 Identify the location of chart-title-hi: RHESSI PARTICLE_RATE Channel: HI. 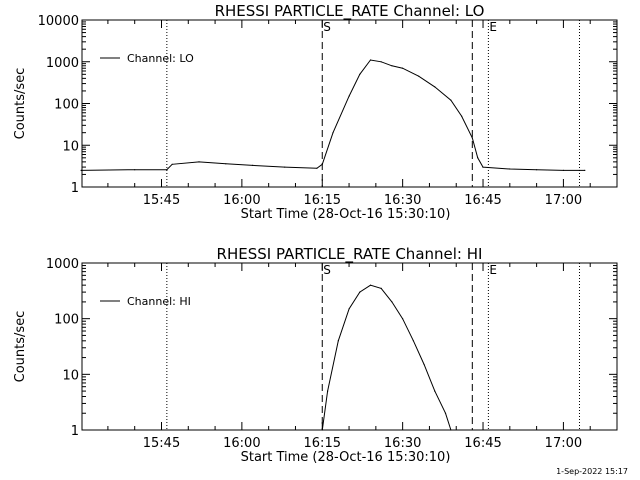
(350, 254).